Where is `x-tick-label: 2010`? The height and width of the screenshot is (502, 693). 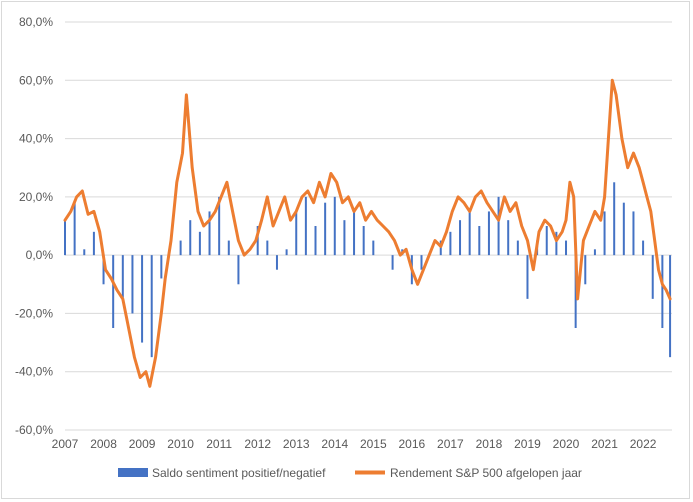
x-tick-label: 2010 is located at coordinates (180, 444).